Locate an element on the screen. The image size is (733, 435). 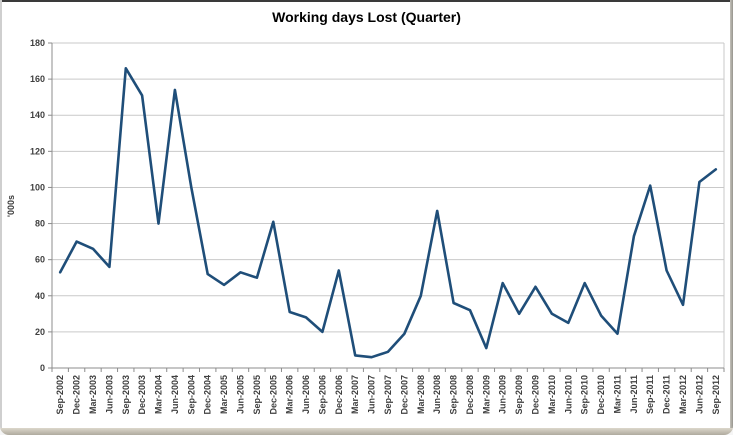
x-axis-label: Mar-2006 is located at coordinates (290, 394).